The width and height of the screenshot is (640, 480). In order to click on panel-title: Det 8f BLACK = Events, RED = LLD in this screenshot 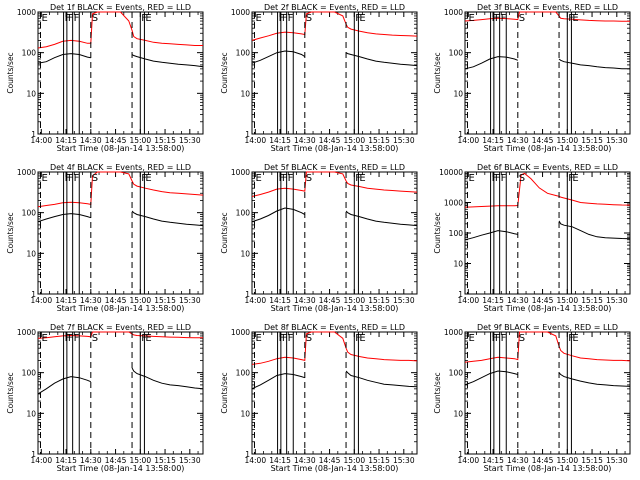, I will do `click(334, 327)`.